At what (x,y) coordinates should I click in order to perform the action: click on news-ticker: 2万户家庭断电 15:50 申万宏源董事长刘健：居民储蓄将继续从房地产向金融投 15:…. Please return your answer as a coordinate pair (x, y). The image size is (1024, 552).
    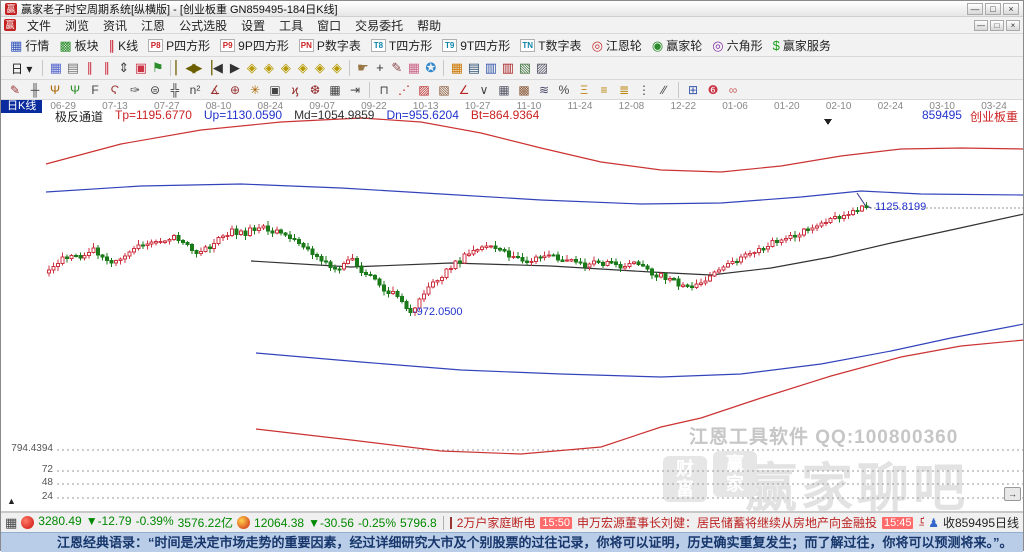
    Looking at the image, I should click on (686, 522).